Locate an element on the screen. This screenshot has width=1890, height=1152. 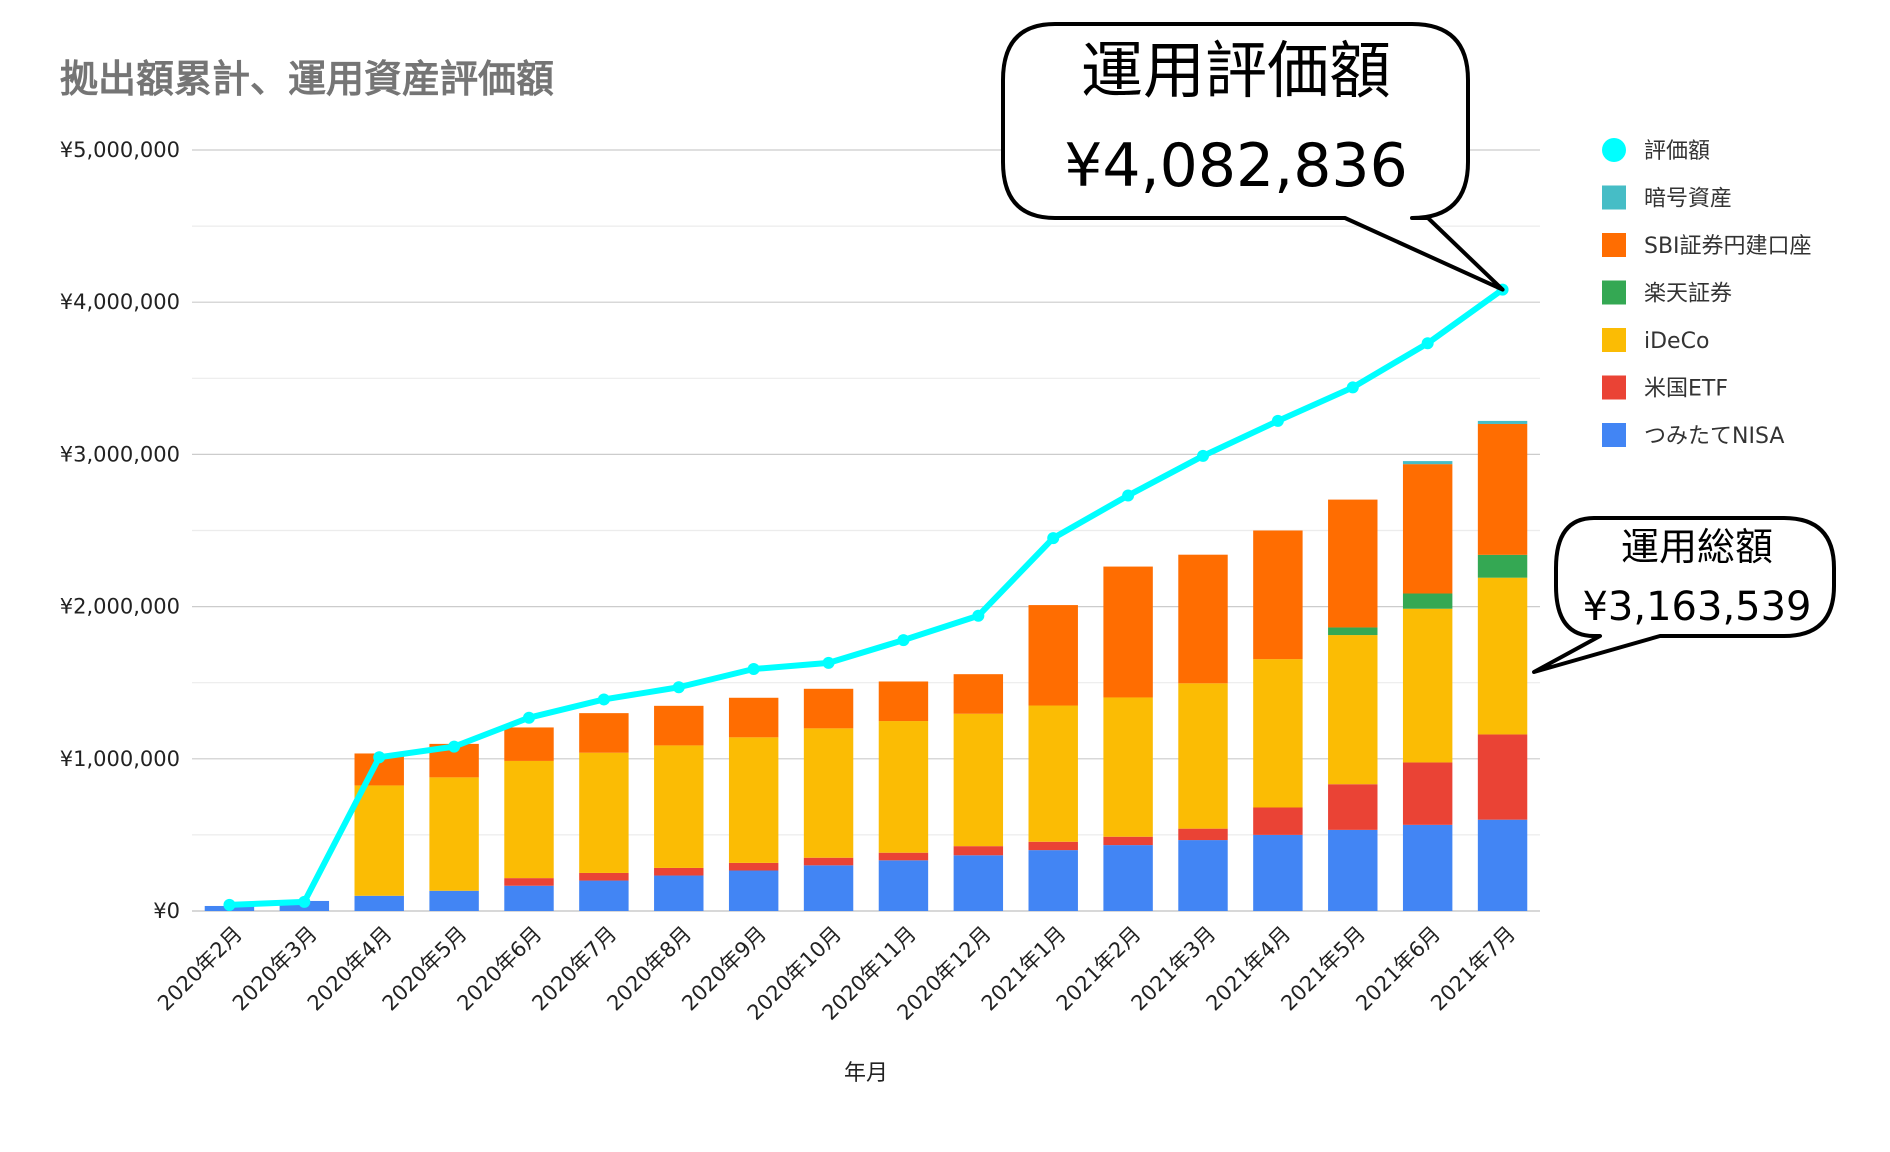
legend-label: つみたてNISA is located at coordinates (1714, 436).